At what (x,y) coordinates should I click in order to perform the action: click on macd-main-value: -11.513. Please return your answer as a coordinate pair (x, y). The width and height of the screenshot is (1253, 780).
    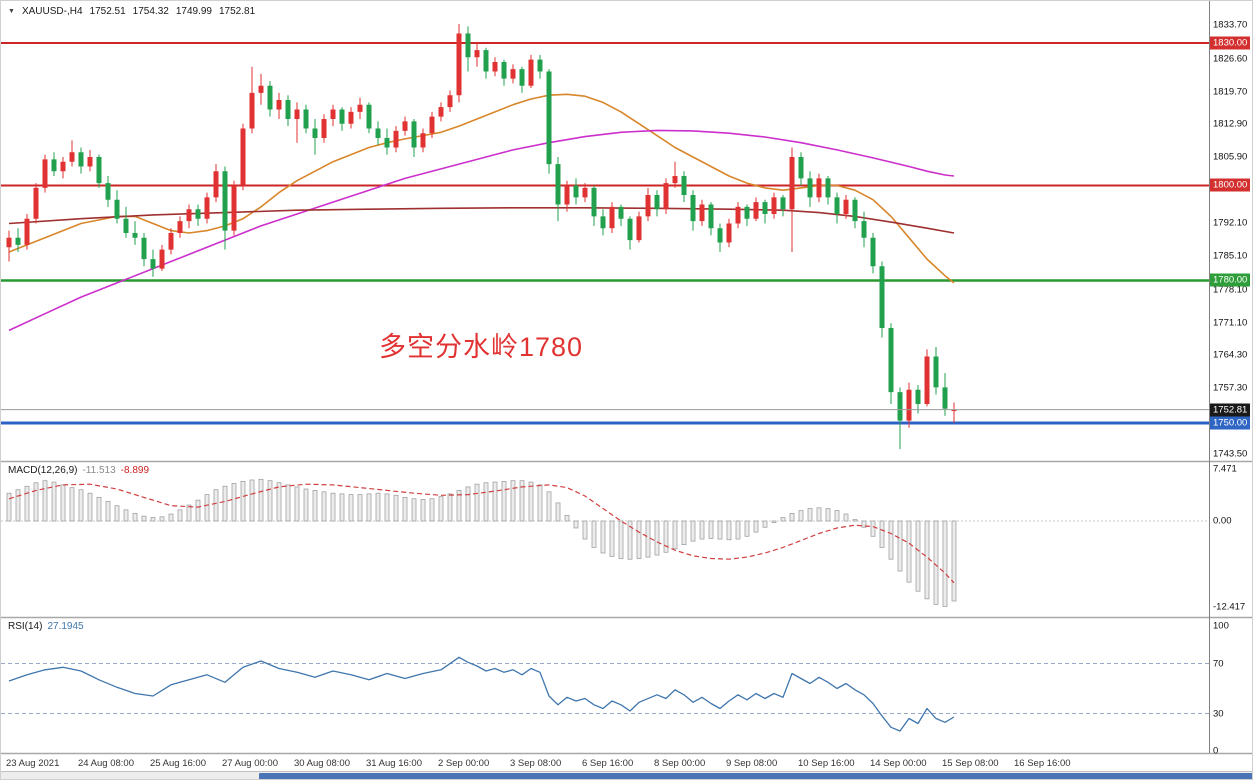
    Looking at the image, I should click on (99, 470).